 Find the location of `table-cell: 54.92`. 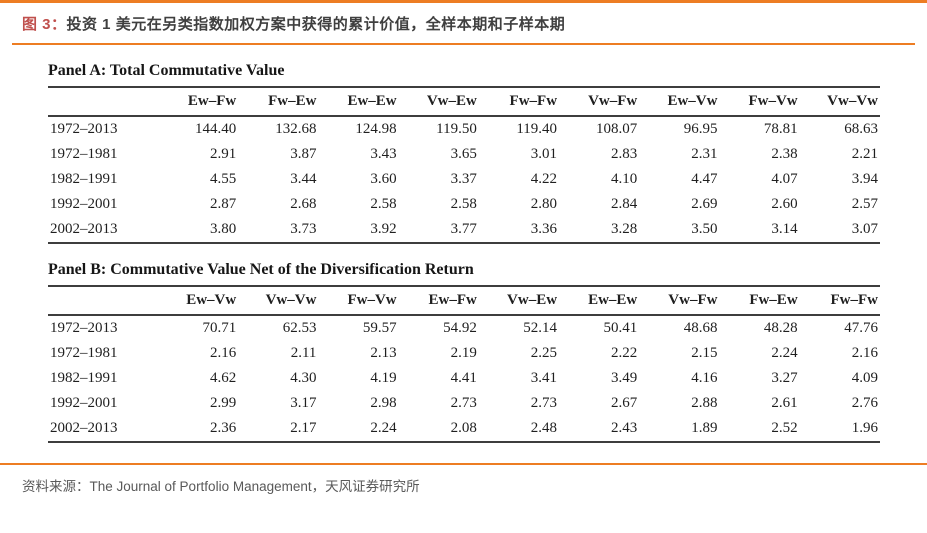

table-cell: 54.92 is located at coordinates (460, 328).